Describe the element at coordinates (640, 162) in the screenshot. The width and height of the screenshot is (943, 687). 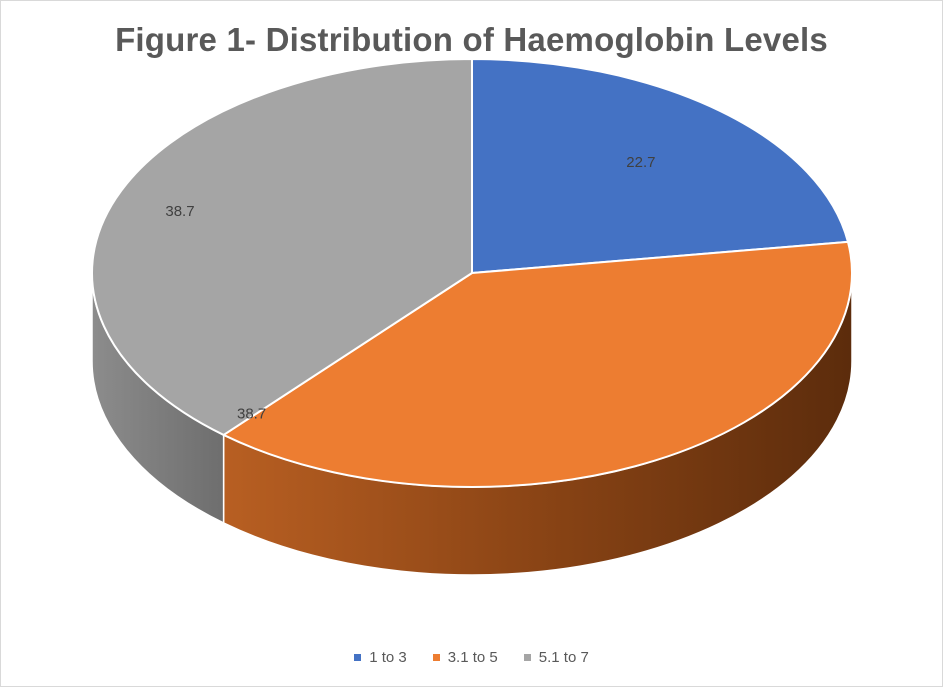
I see `data-label-1-to-3: 22.7` at that location.